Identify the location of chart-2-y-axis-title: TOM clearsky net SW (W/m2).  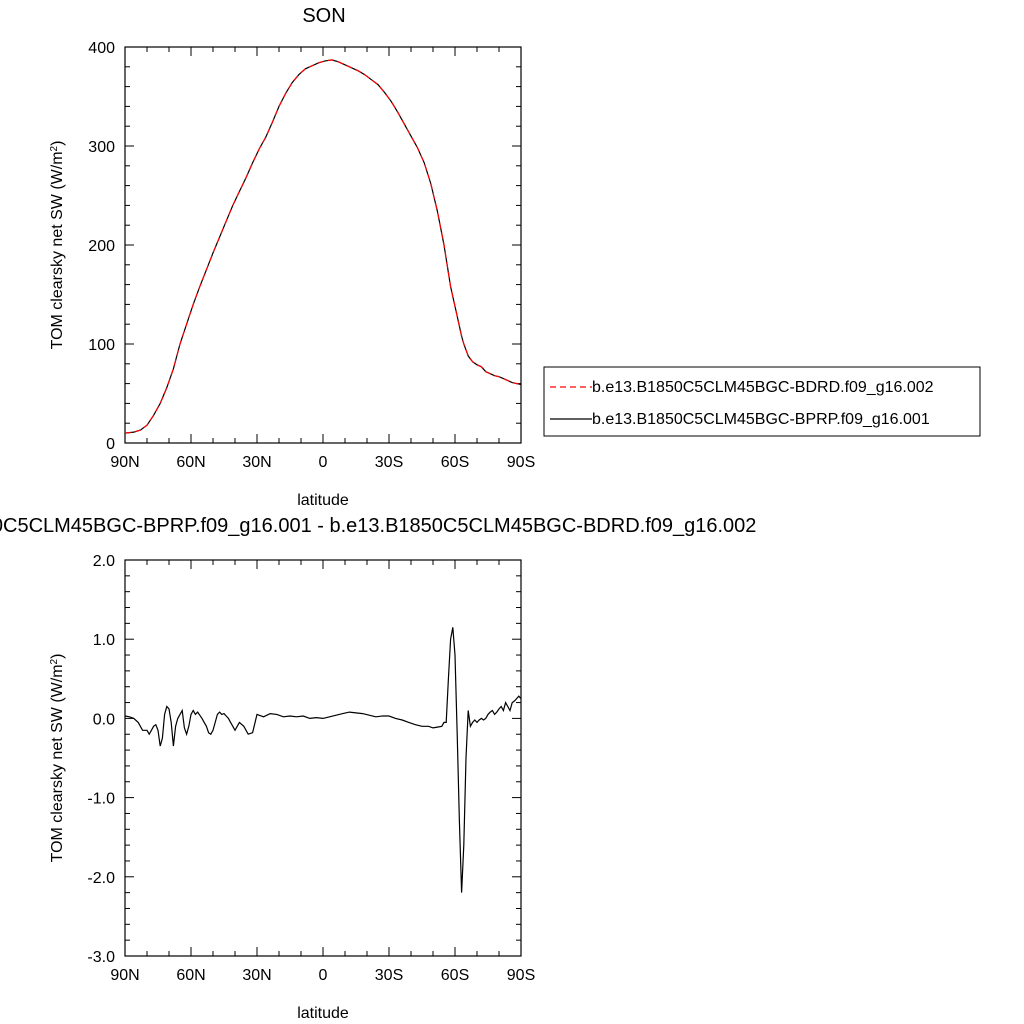
(58, 758).